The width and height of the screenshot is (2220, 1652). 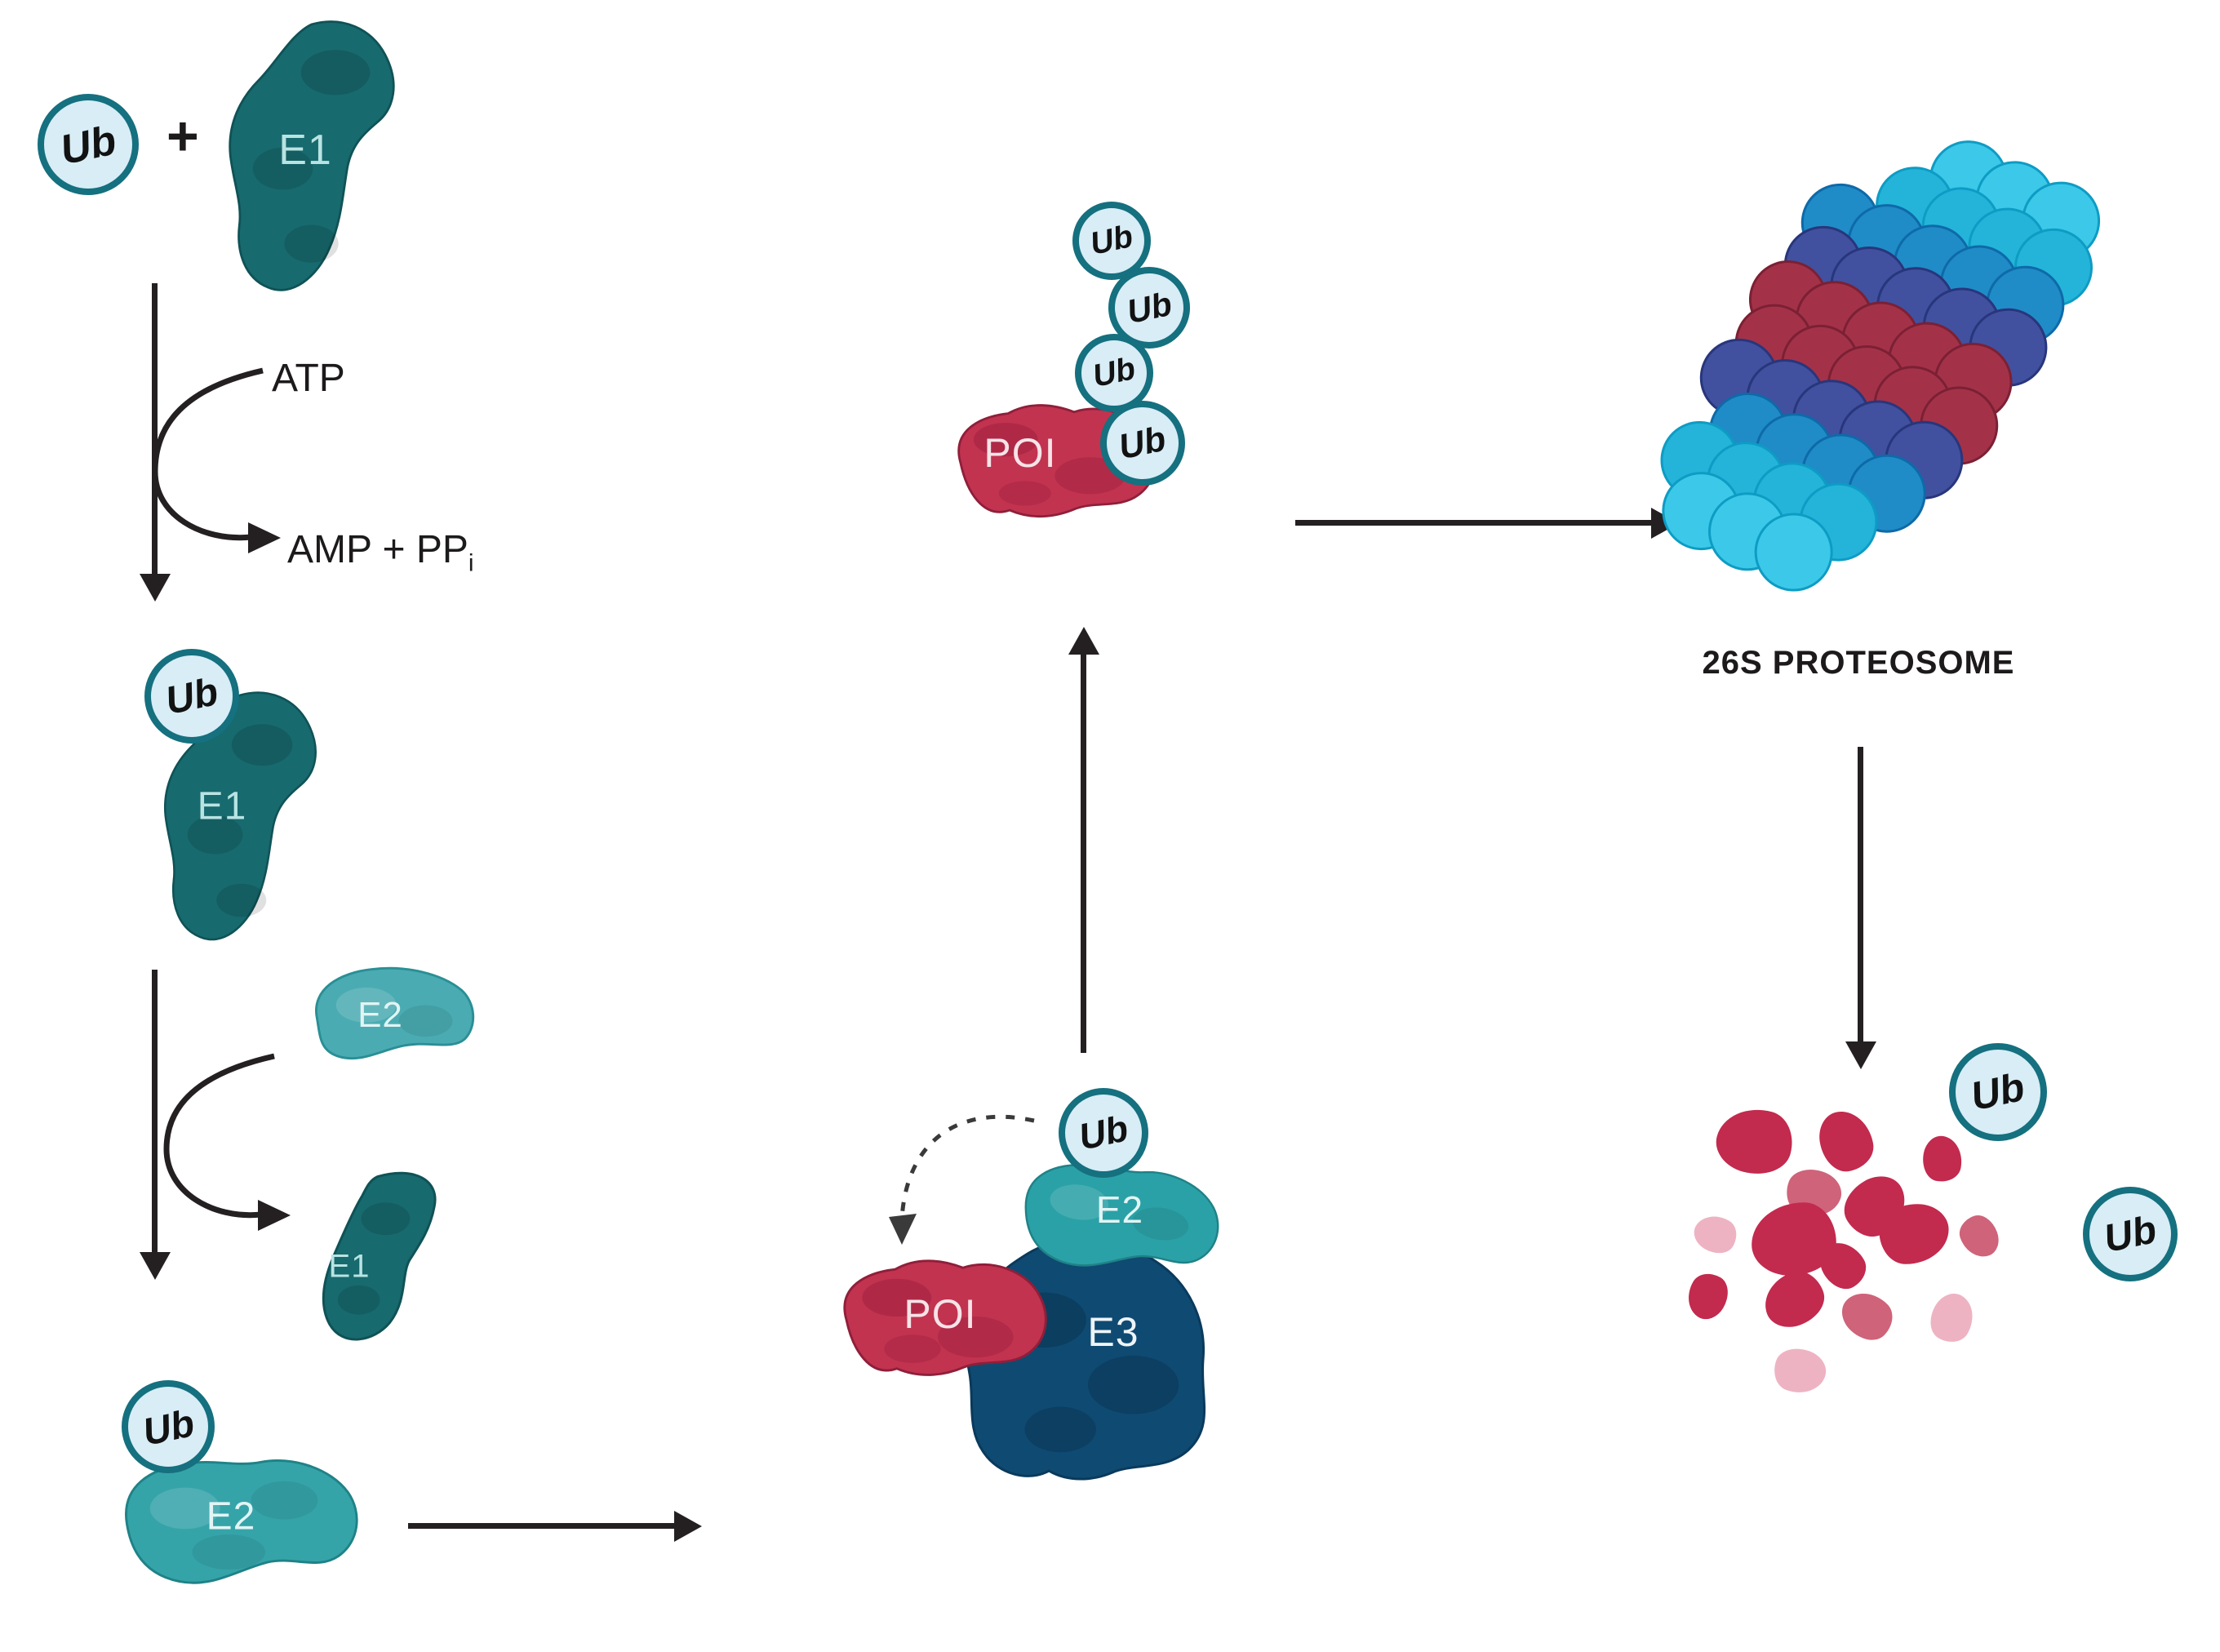 I want to click on pp-subscript: i, so click(x=471, y=563).